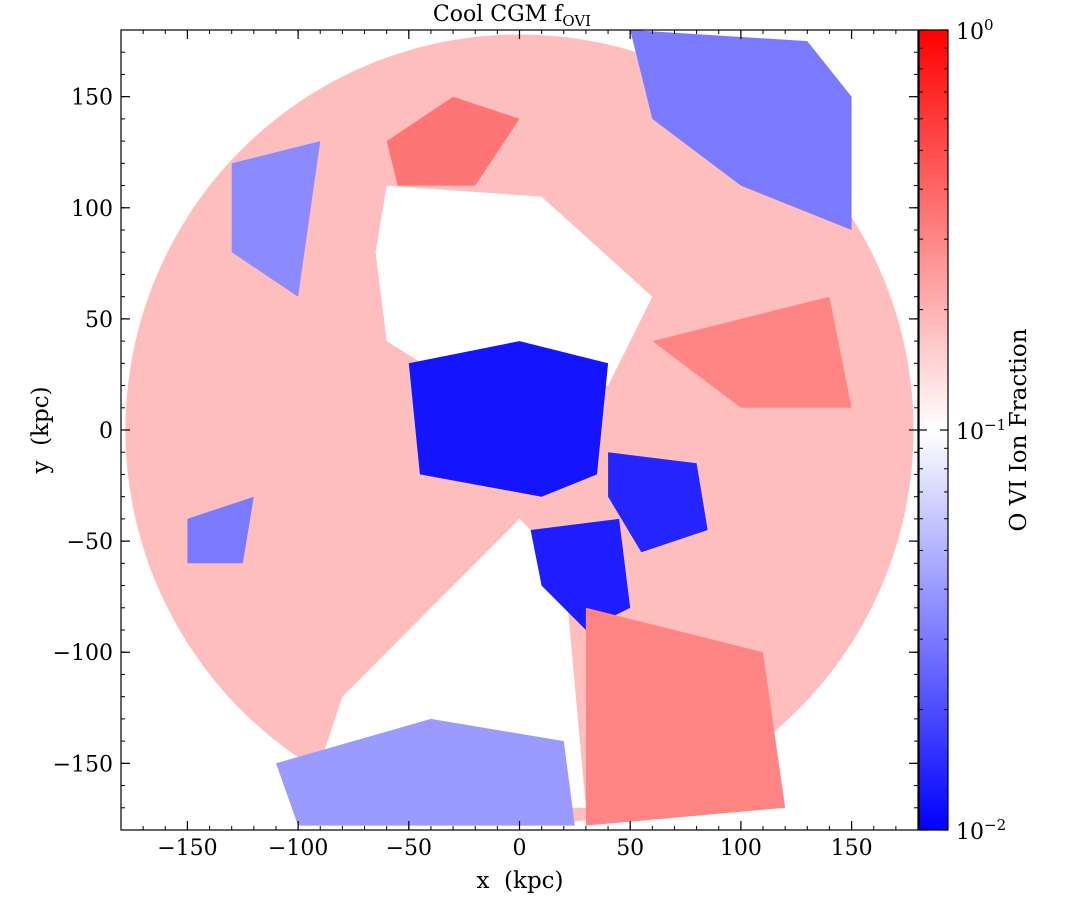 The height and width of the screenshot is (920, 1085). Describe the element at coordinates (106, 431) in the screenshot. I see `y-tick-label: 0` at that location.